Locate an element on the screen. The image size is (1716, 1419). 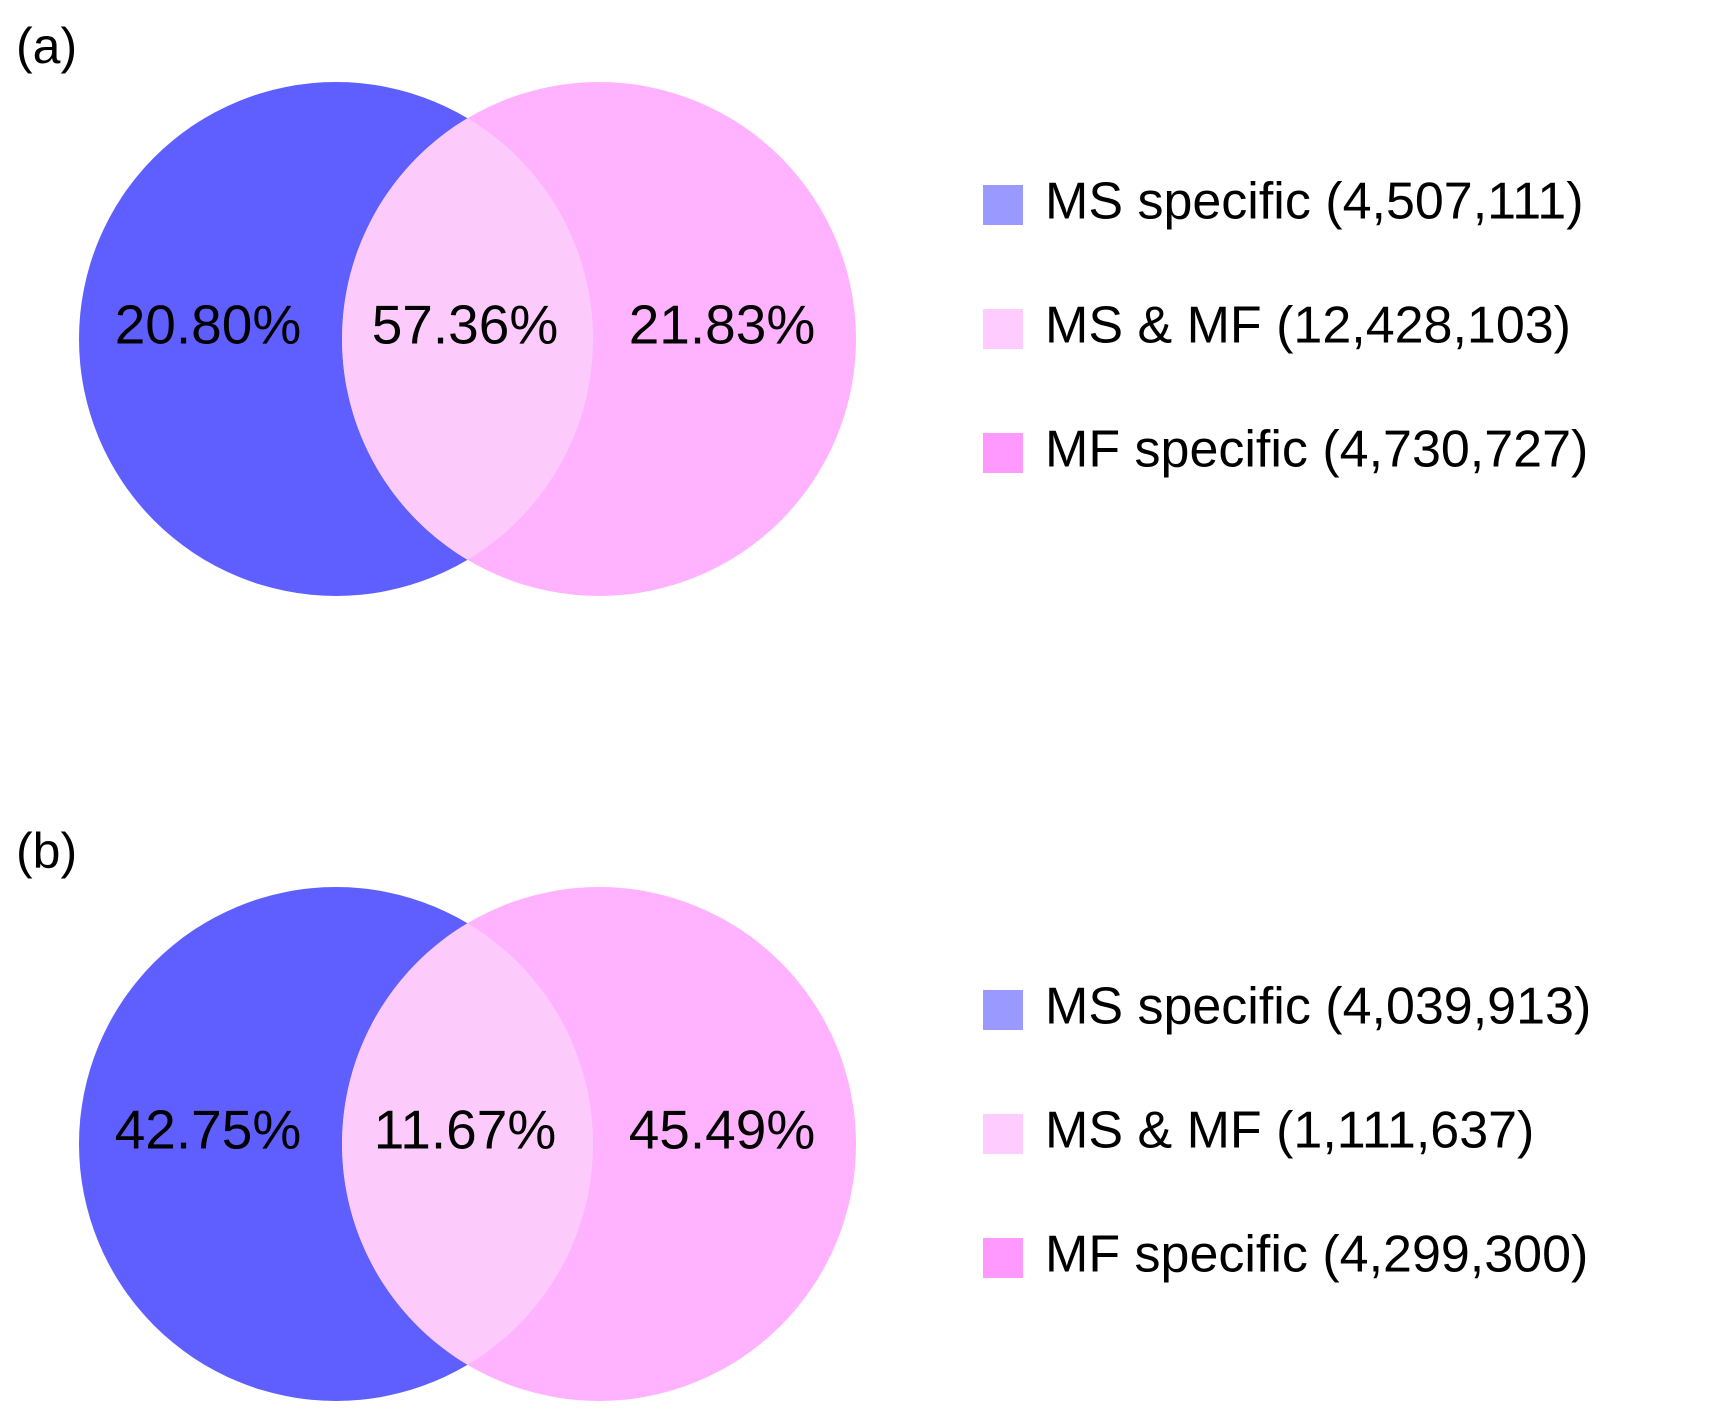
legend-label: MS & MF (1,111,637) is located at coordinates (1289, 1131).